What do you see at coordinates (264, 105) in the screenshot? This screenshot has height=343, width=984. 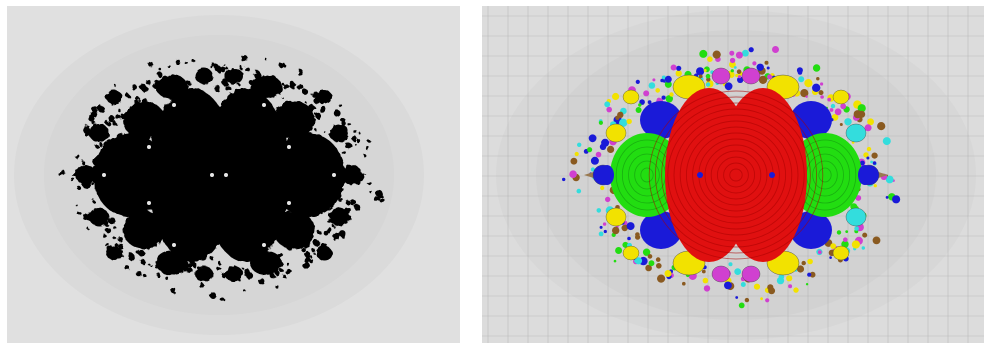 I see `sparkle-dot` at bounding box center [264, 105].